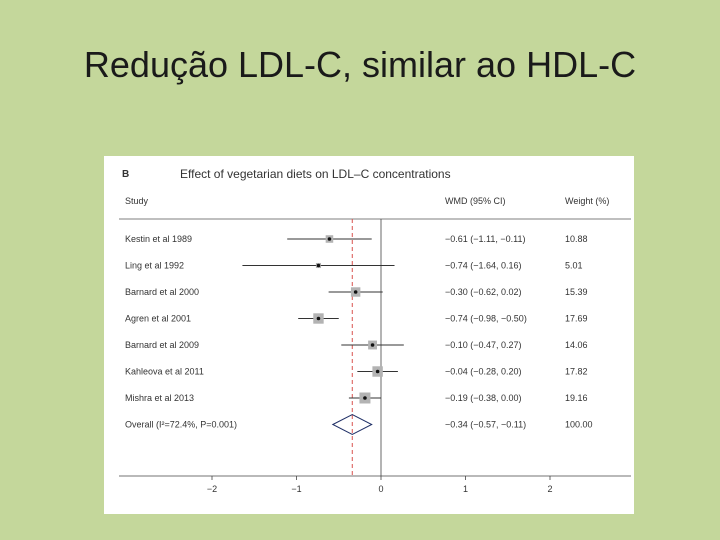 This screenshot has width=720, height=540. Describe the element at coordinates (125, 174) in the screenshot. I see `panel-label: B` at that location.